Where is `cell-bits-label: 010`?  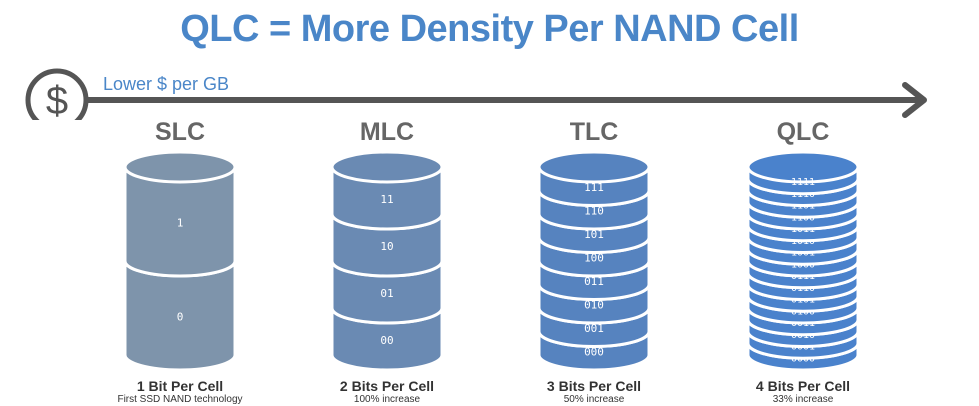
cell-bits-label: 010 is located at coordinates (594, 305).